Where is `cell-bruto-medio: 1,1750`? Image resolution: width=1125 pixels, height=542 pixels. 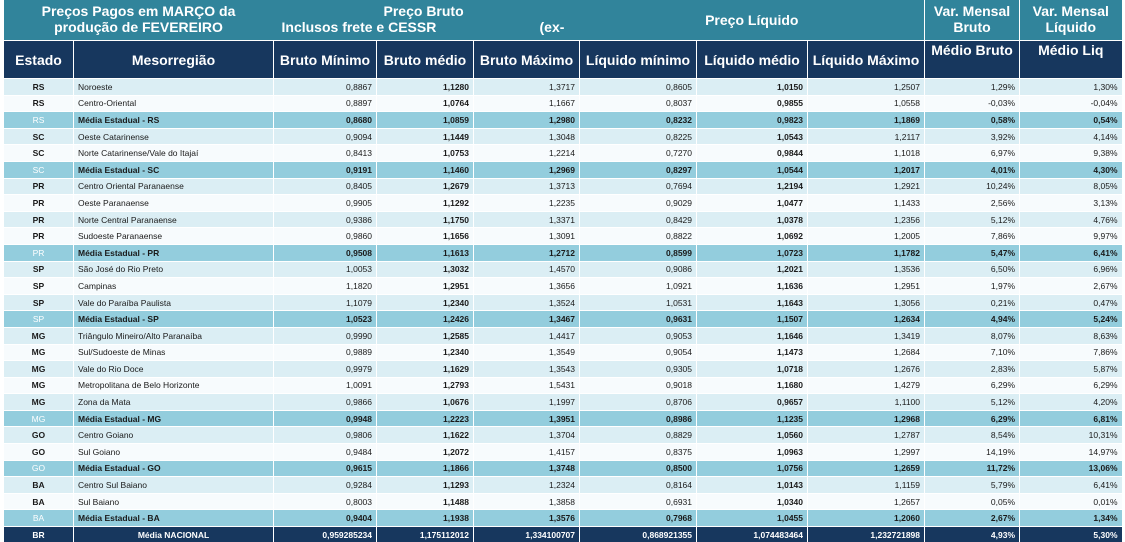 cell-bruto-medio: 1,1750 is located at coordinates (425, 219).